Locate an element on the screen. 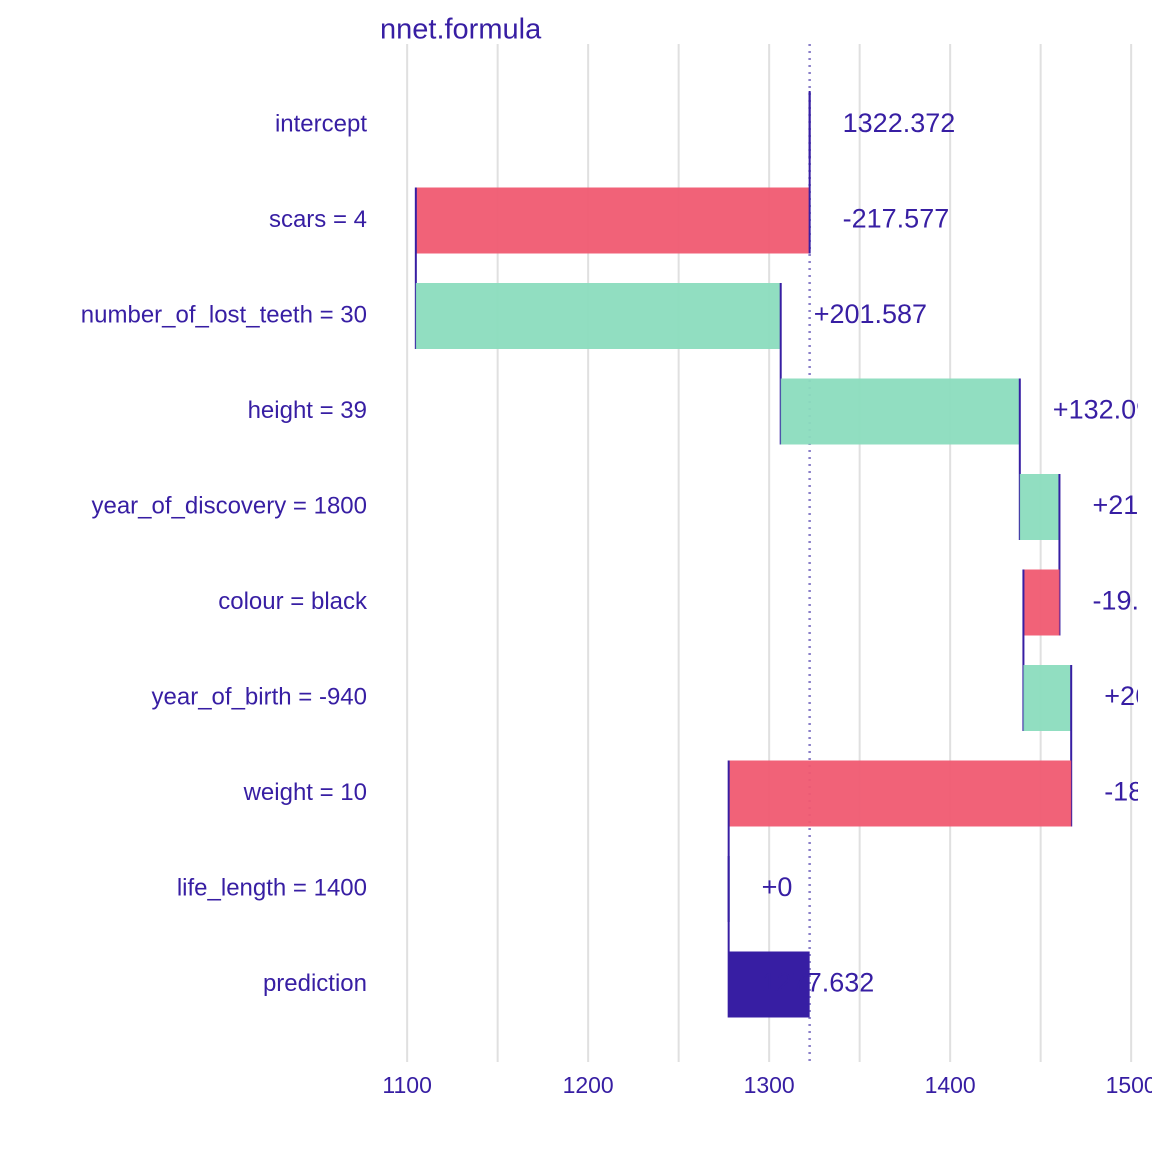 This screenshot has width=1152, height=1152. category-label: number_of_lost_teeth = 30 is located at coordinates (224, 314).